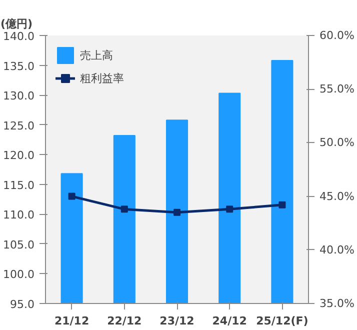  I want to click on y-tick-label: 115.0, so click(19, 185).